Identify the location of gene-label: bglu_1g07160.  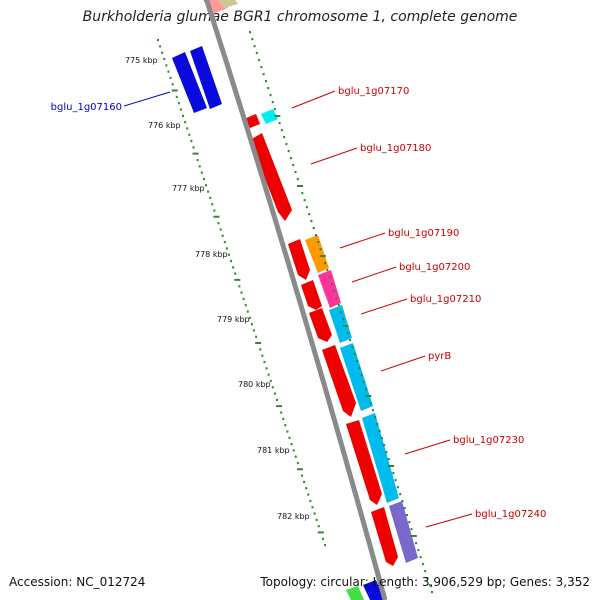
(86, 107).